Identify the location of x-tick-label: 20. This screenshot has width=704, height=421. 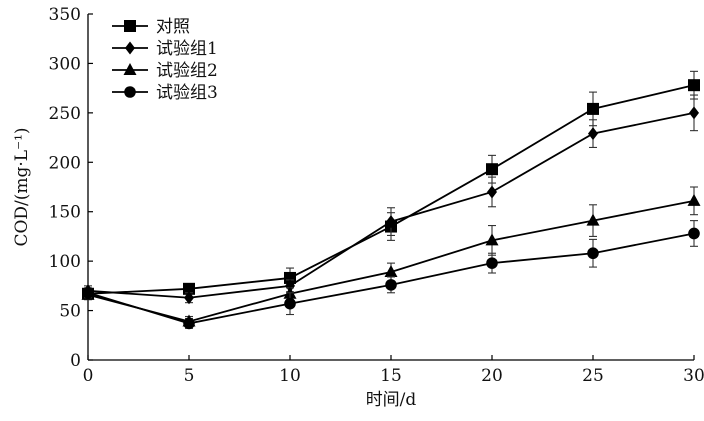
(492, 376).